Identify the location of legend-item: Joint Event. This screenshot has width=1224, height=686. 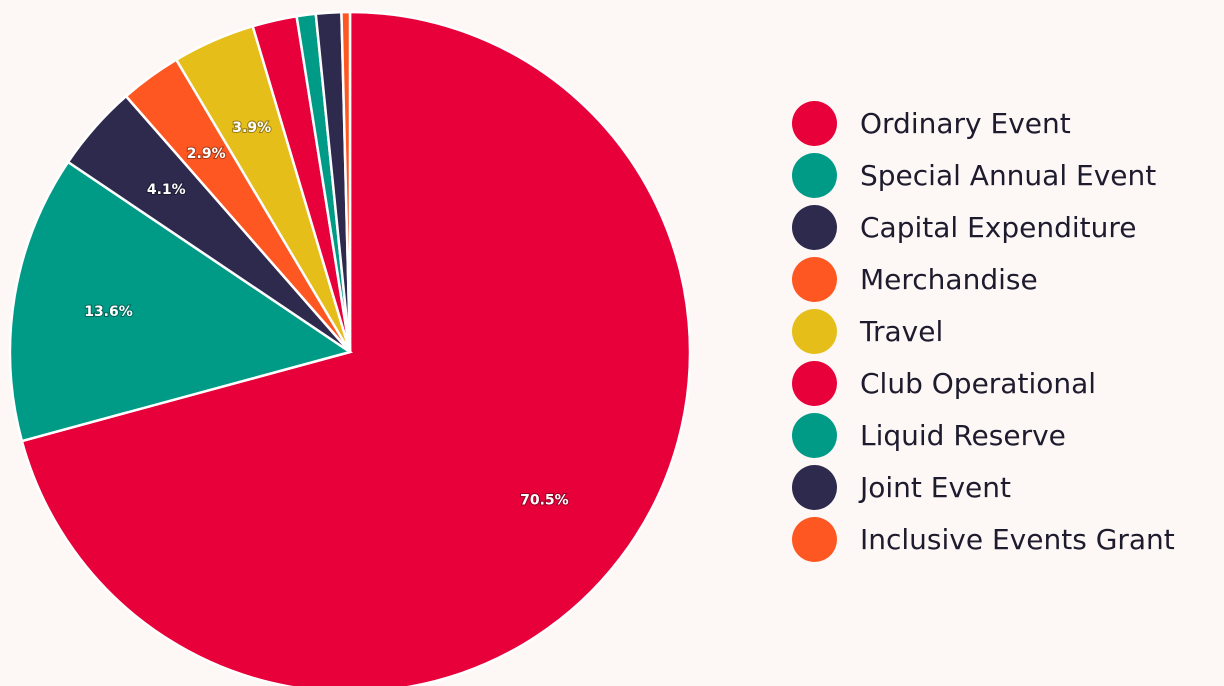
(1007, 487).